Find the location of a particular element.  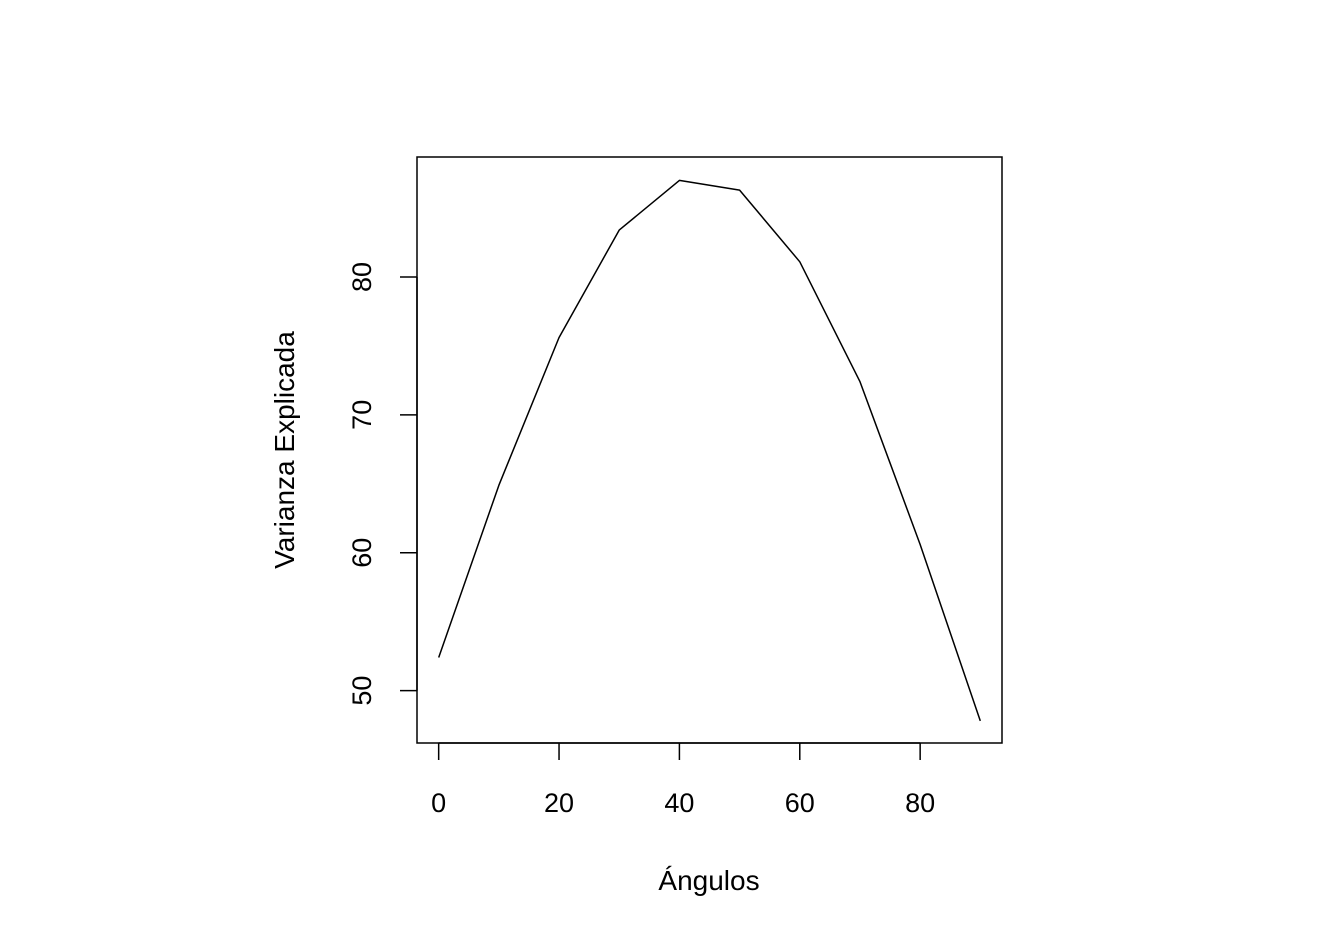

y-axis: 50 60 70 80 is located at coordinates (382, 484).